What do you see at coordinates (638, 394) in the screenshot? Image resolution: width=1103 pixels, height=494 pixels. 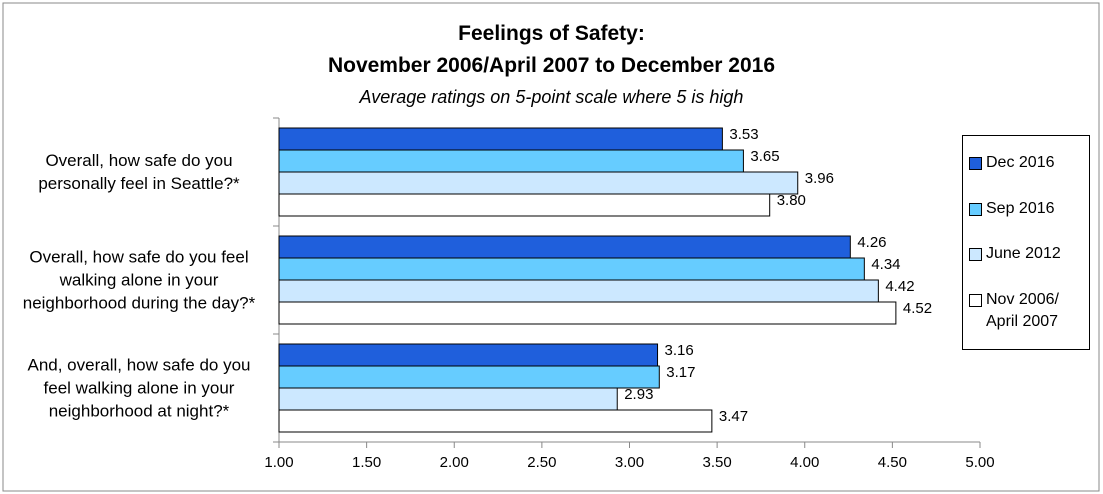 I see `value-label: 2.93` at bounding box center [638, 394].